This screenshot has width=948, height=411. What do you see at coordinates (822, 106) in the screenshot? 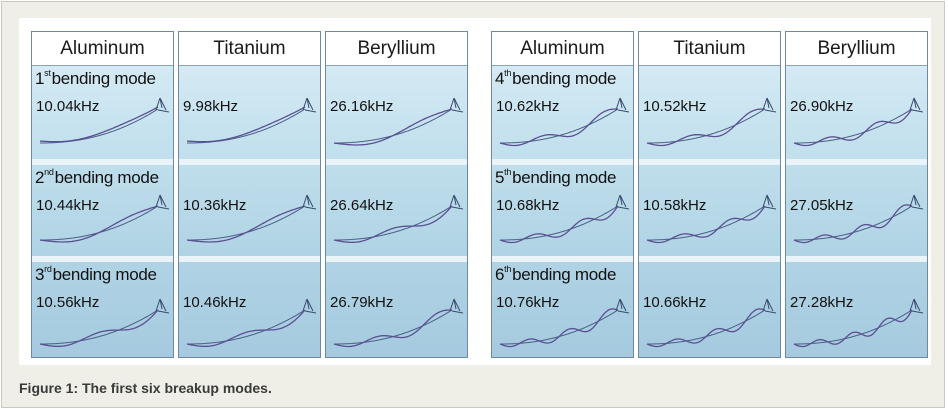
I see `frequency-label: 26.90kHz` at bounding box center [822, 106].